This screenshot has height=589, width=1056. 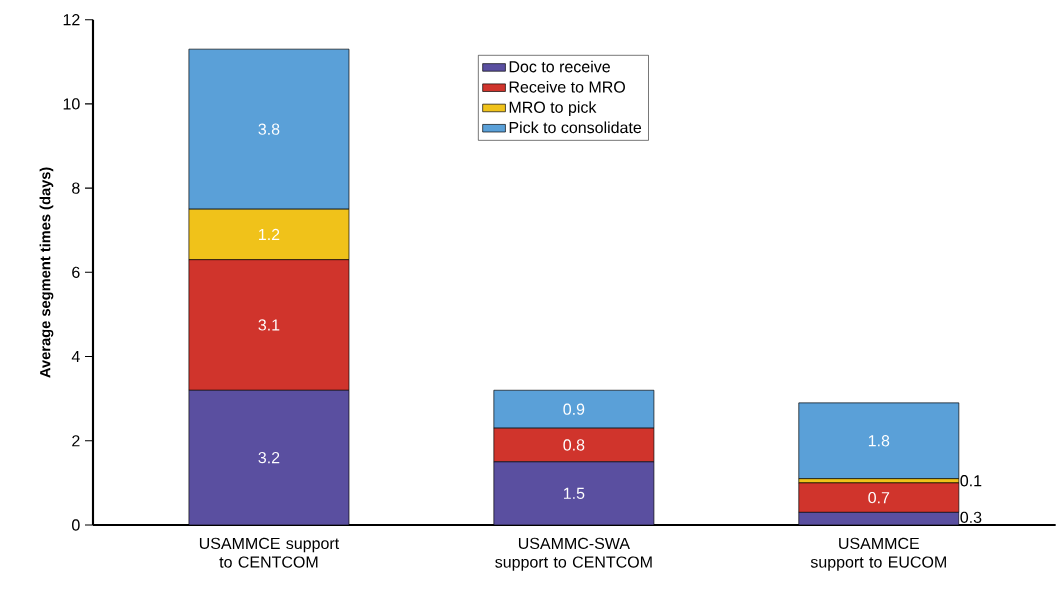 I want to click on data-label: 0.7, so click(x=879, y=497).